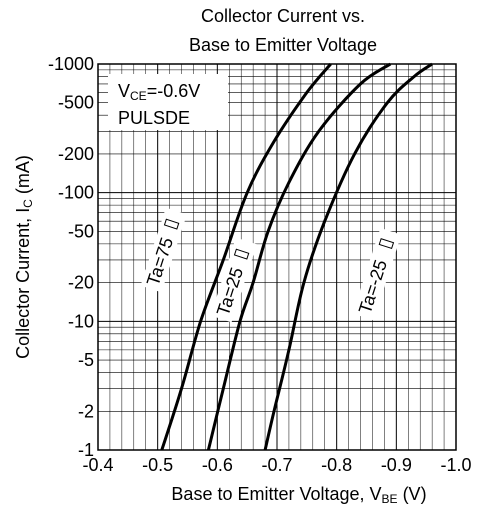  I want to click on x-axis-label-main: Base to Emitter Voltage, V, so click(276, 494).